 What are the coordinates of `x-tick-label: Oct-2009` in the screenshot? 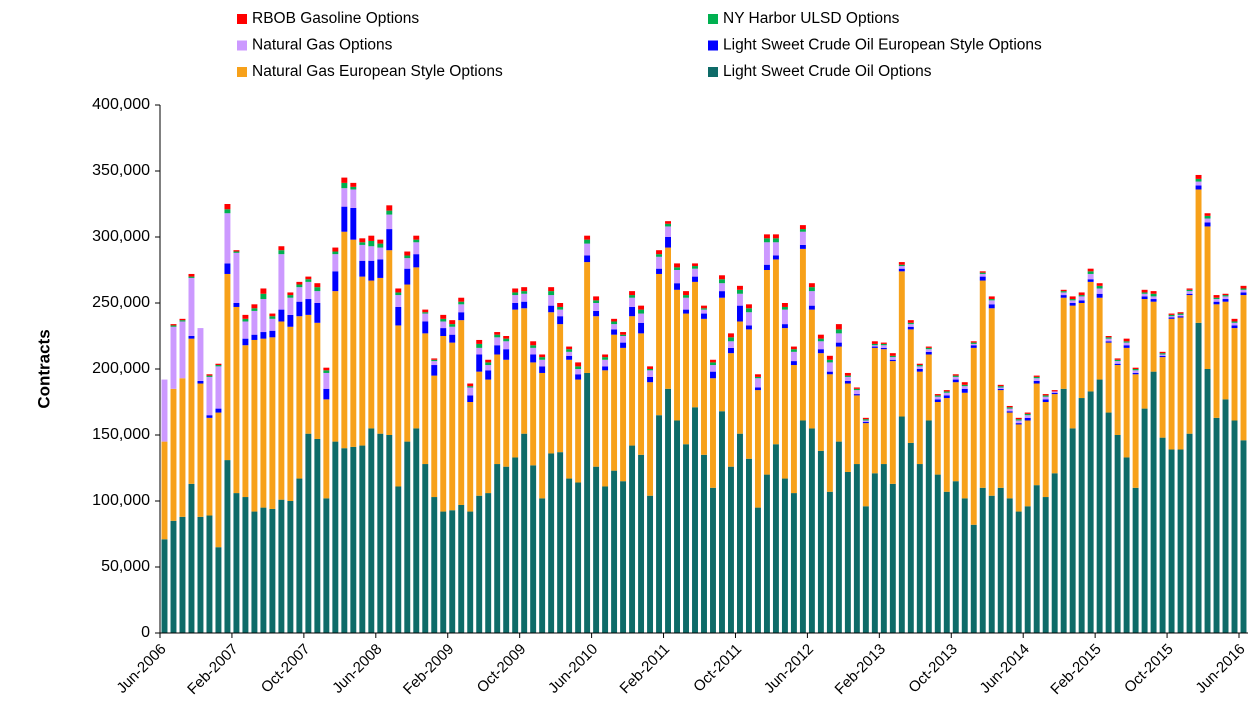 It's located at (502, 669).